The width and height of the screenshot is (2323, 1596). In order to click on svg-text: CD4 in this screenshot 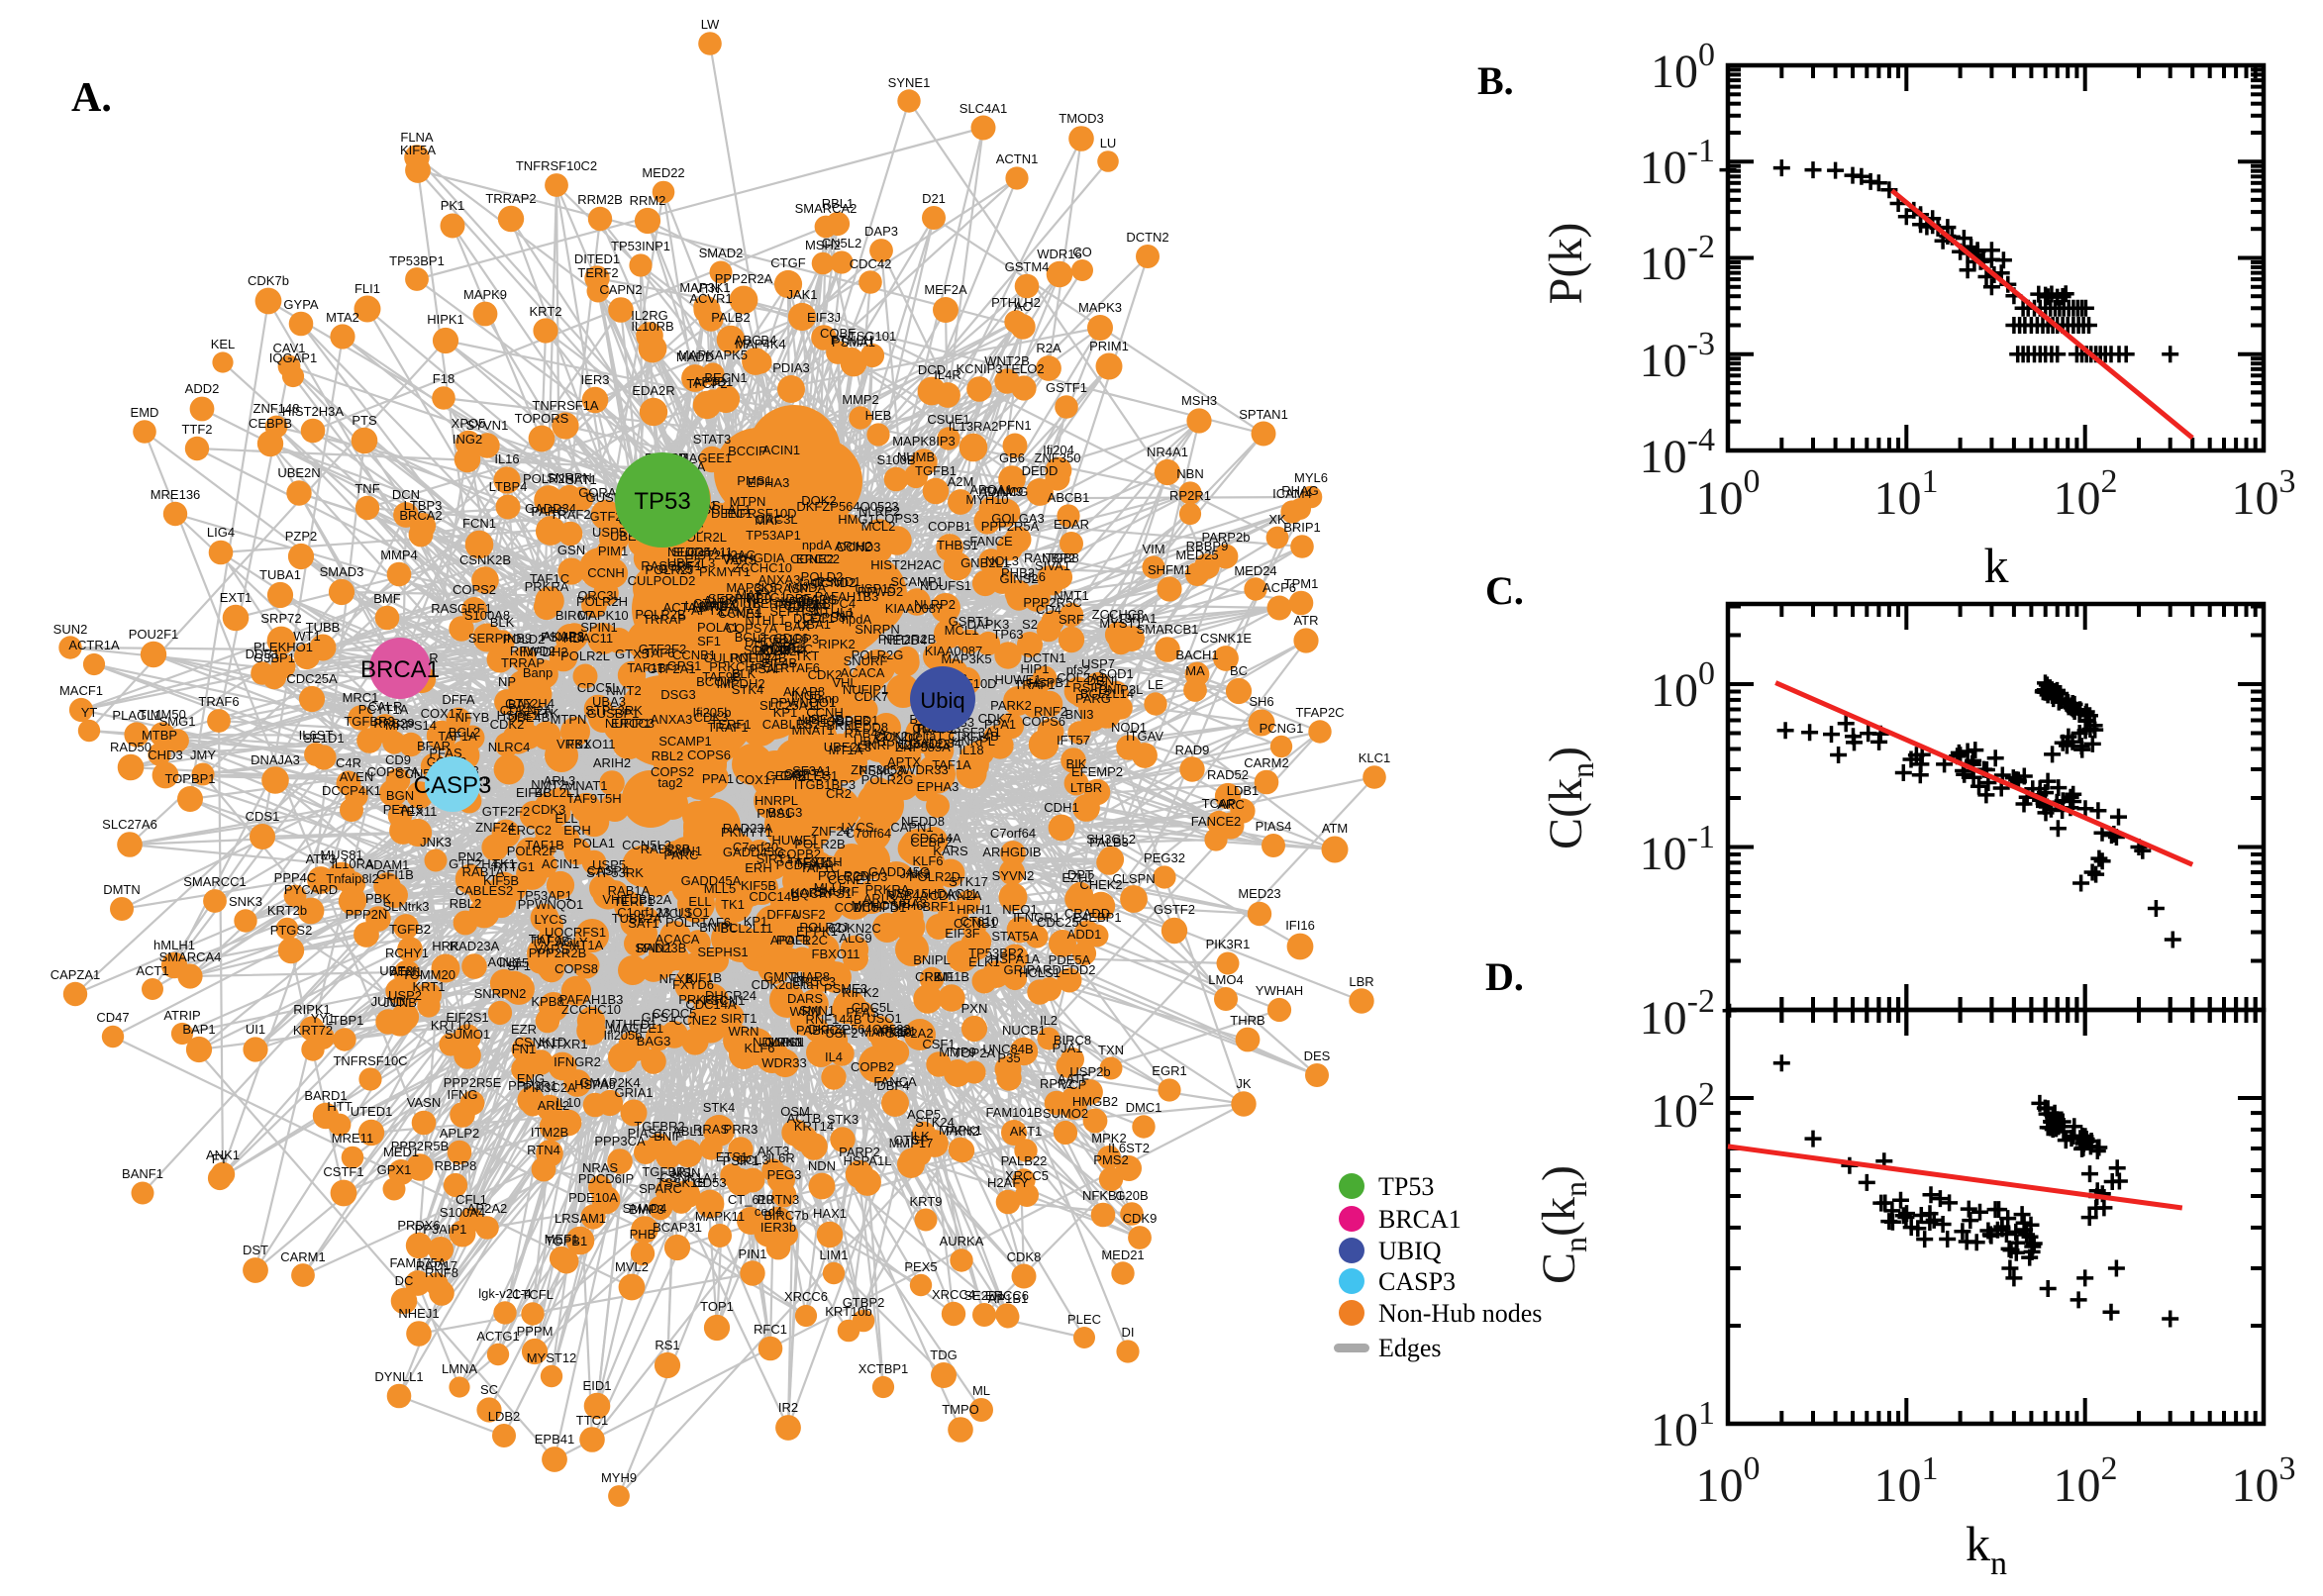, I will do `click(1048, 609)`.